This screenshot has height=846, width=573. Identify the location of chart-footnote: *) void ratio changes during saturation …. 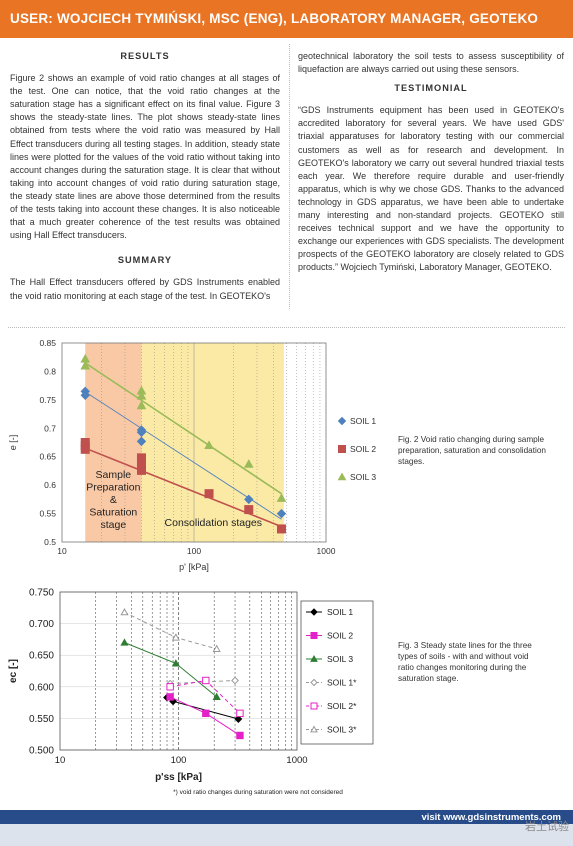
(258, 792).